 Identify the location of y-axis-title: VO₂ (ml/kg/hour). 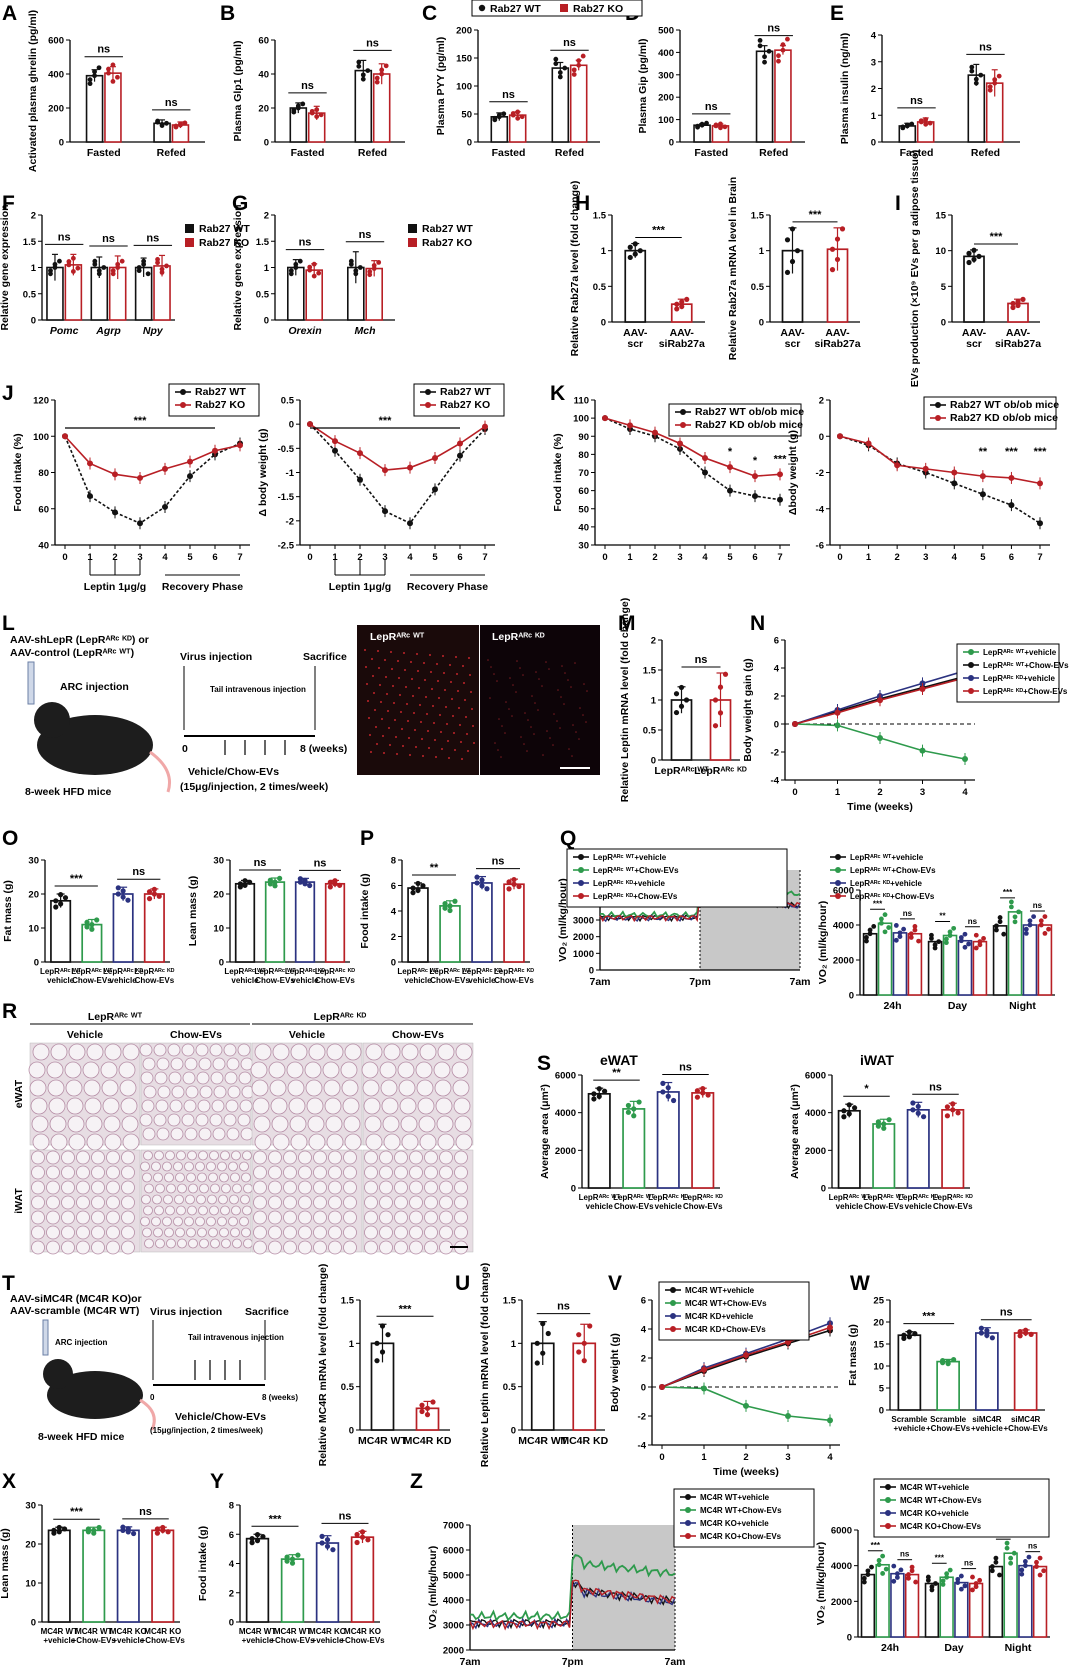
(821, 1583).